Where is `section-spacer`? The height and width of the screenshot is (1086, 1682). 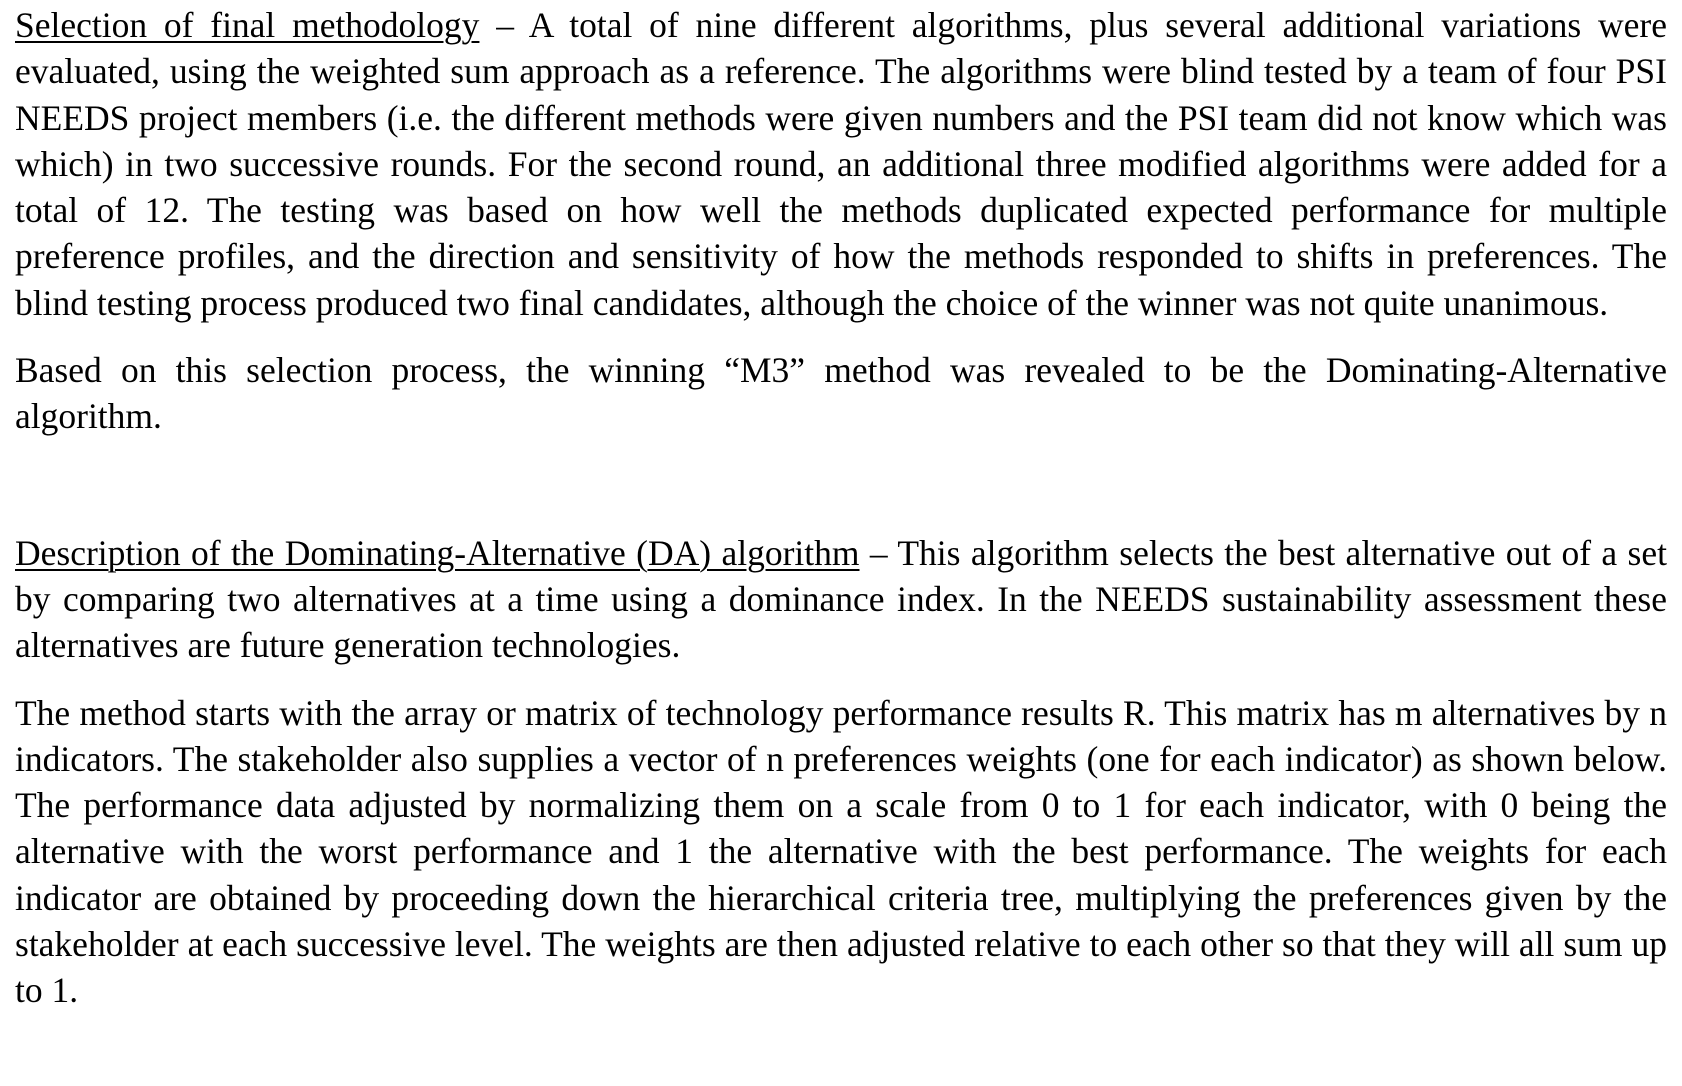
section-spacer is located at coordinates (841, 485).